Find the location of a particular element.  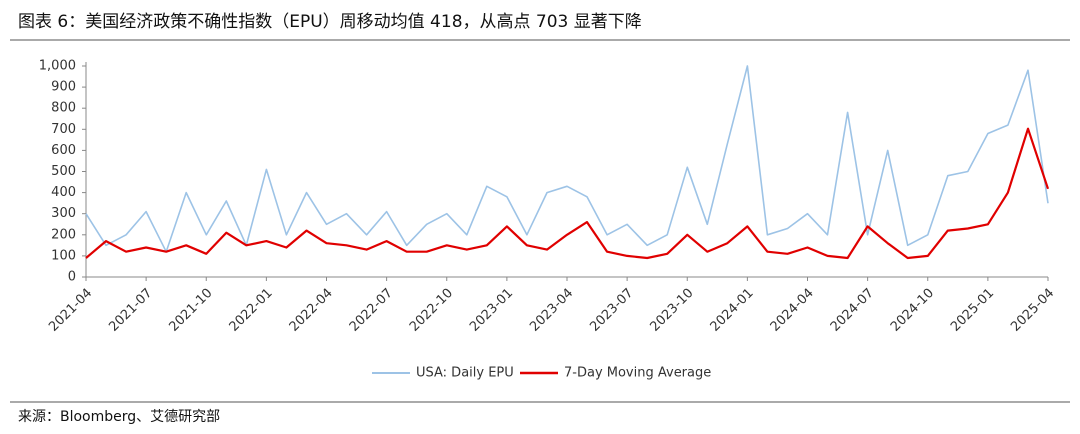

y-tick-label: 400 is located at coordinates (63, 192).